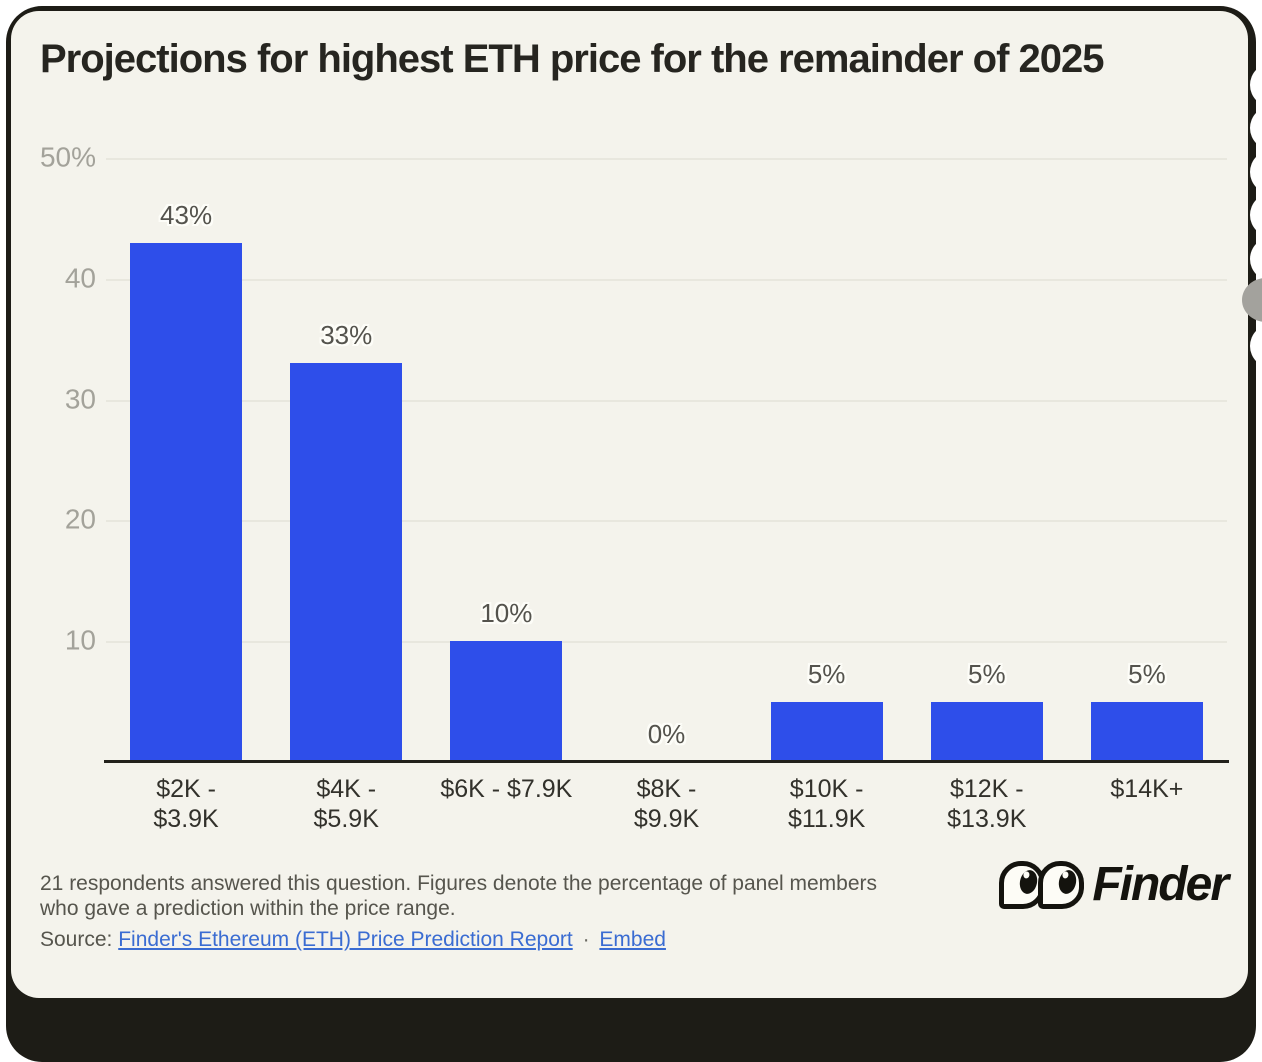  What do you see at coordinates (1147, 480) in the screenshot?
I see `bar-slot: 5% $14K+` at bounding box center [1147, 480].